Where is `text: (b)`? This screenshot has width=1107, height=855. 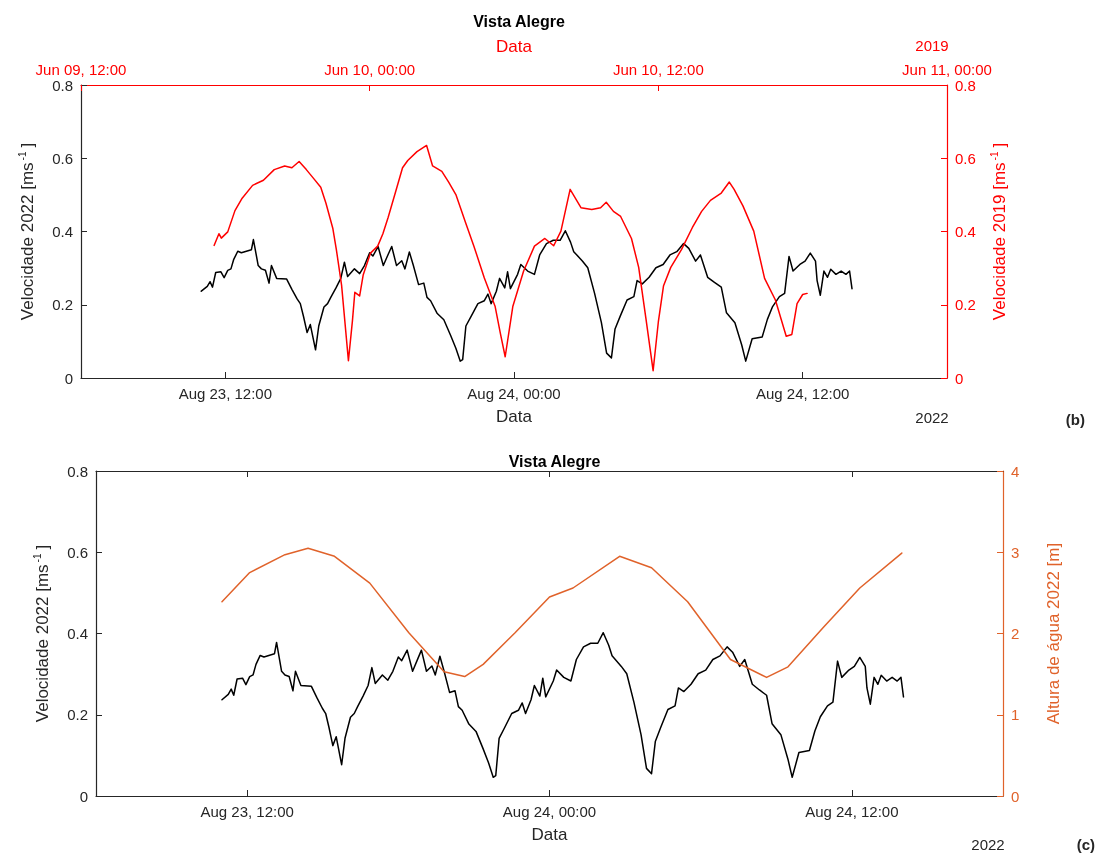 text: (b) is located at coordinates (1075, 419).